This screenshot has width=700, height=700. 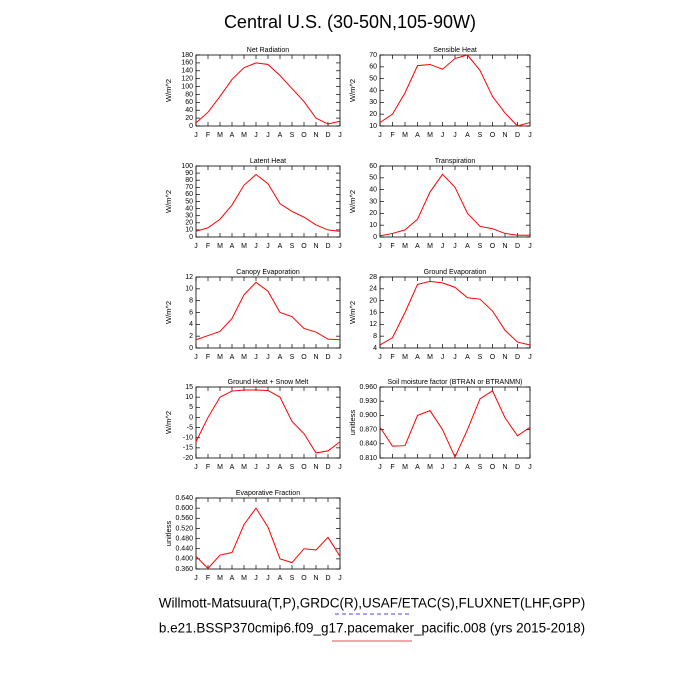 I want to click on panel-title: Net Radiation, so click(x=268, y=50).